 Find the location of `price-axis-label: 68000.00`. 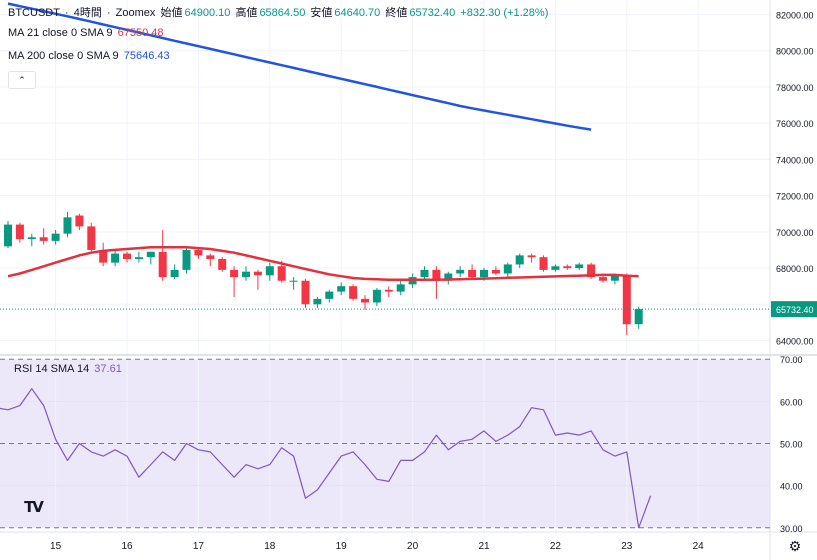

price-axis-label: 68000.00 is located at coordinates (795, 269).